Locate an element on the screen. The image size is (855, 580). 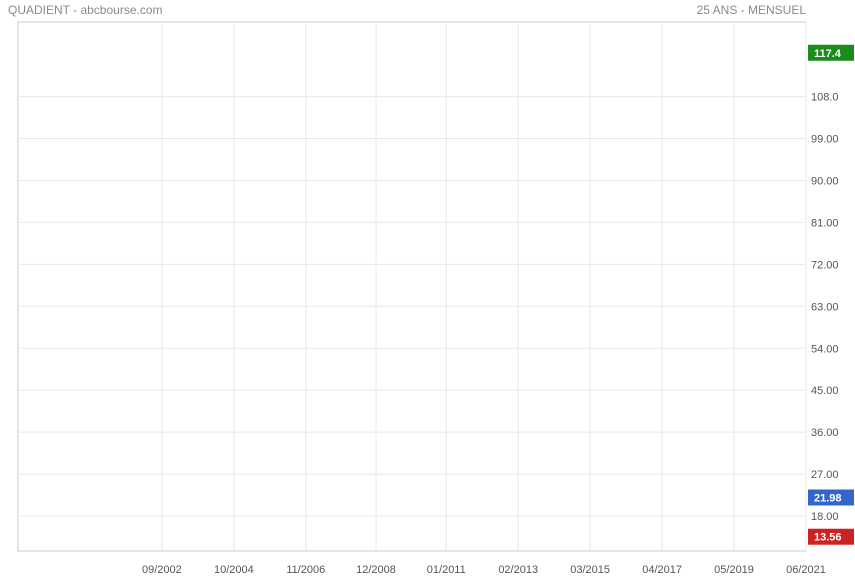
y-tick-label: 81.00 is located at coordinates (825, 223).